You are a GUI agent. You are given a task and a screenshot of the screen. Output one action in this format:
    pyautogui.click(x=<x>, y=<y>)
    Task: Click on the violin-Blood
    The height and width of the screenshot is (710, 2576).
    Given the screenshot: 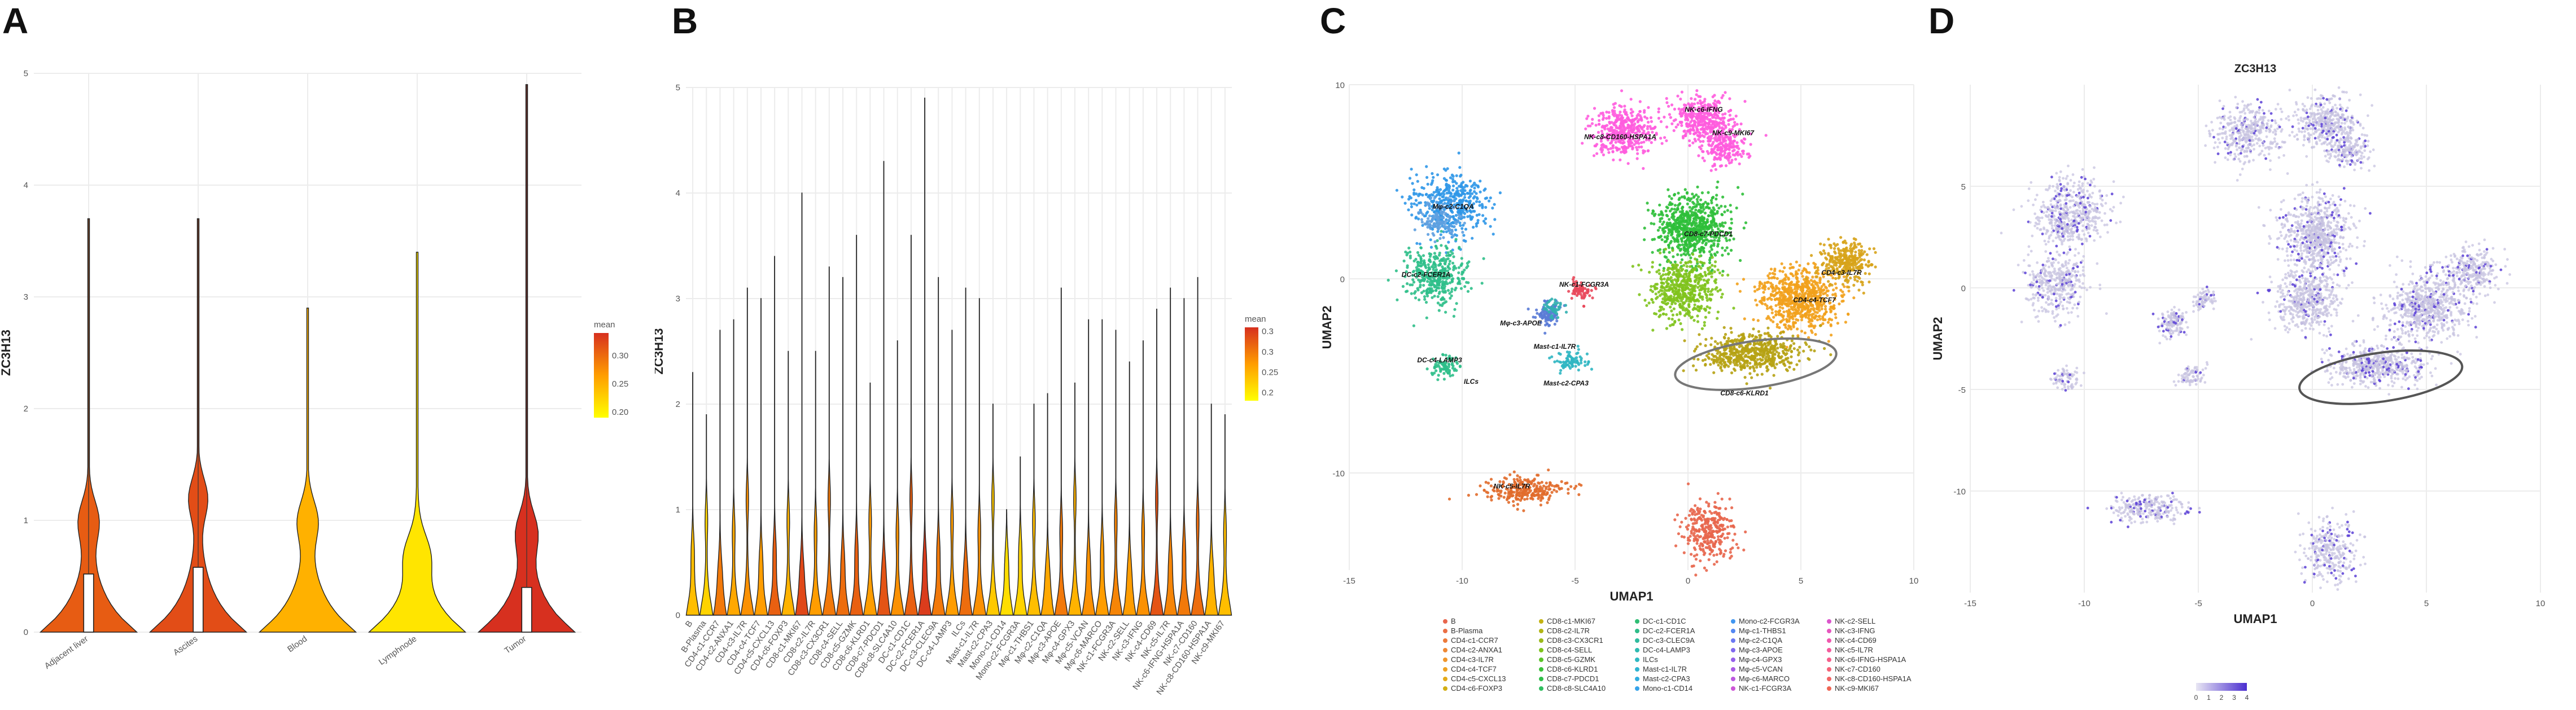 What is the action you would take?
    pyautogui.click(x=308, y=470)
    